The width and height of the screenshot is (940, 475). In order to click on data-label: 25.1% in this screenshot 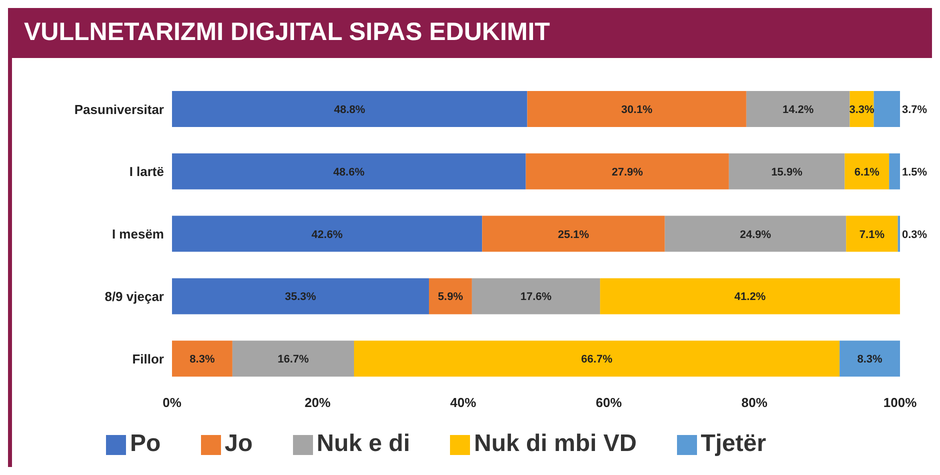, I will do `click(574, 234)`.